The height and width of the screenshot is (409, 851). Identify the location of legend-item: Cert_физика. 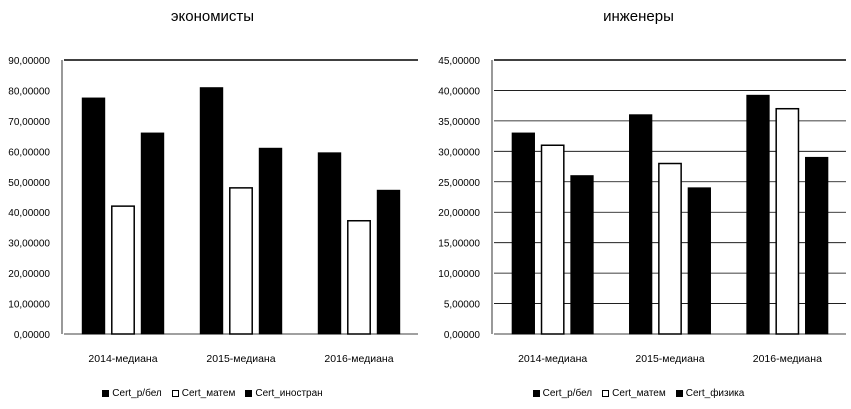
(710, 393).